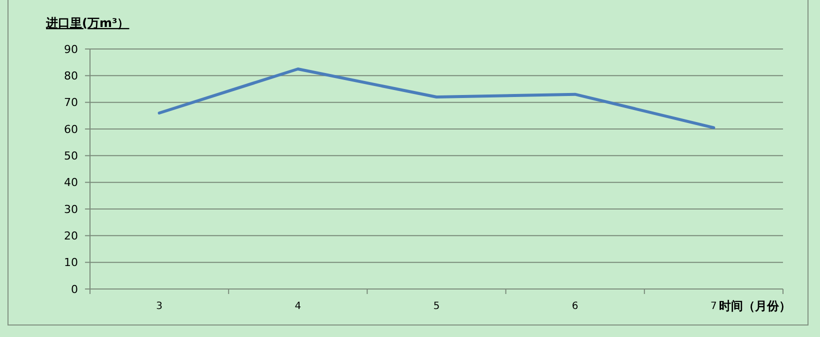 This screenshot has width=820, height=337. I want to click on x-tick-label: 7, so click(713, 306).